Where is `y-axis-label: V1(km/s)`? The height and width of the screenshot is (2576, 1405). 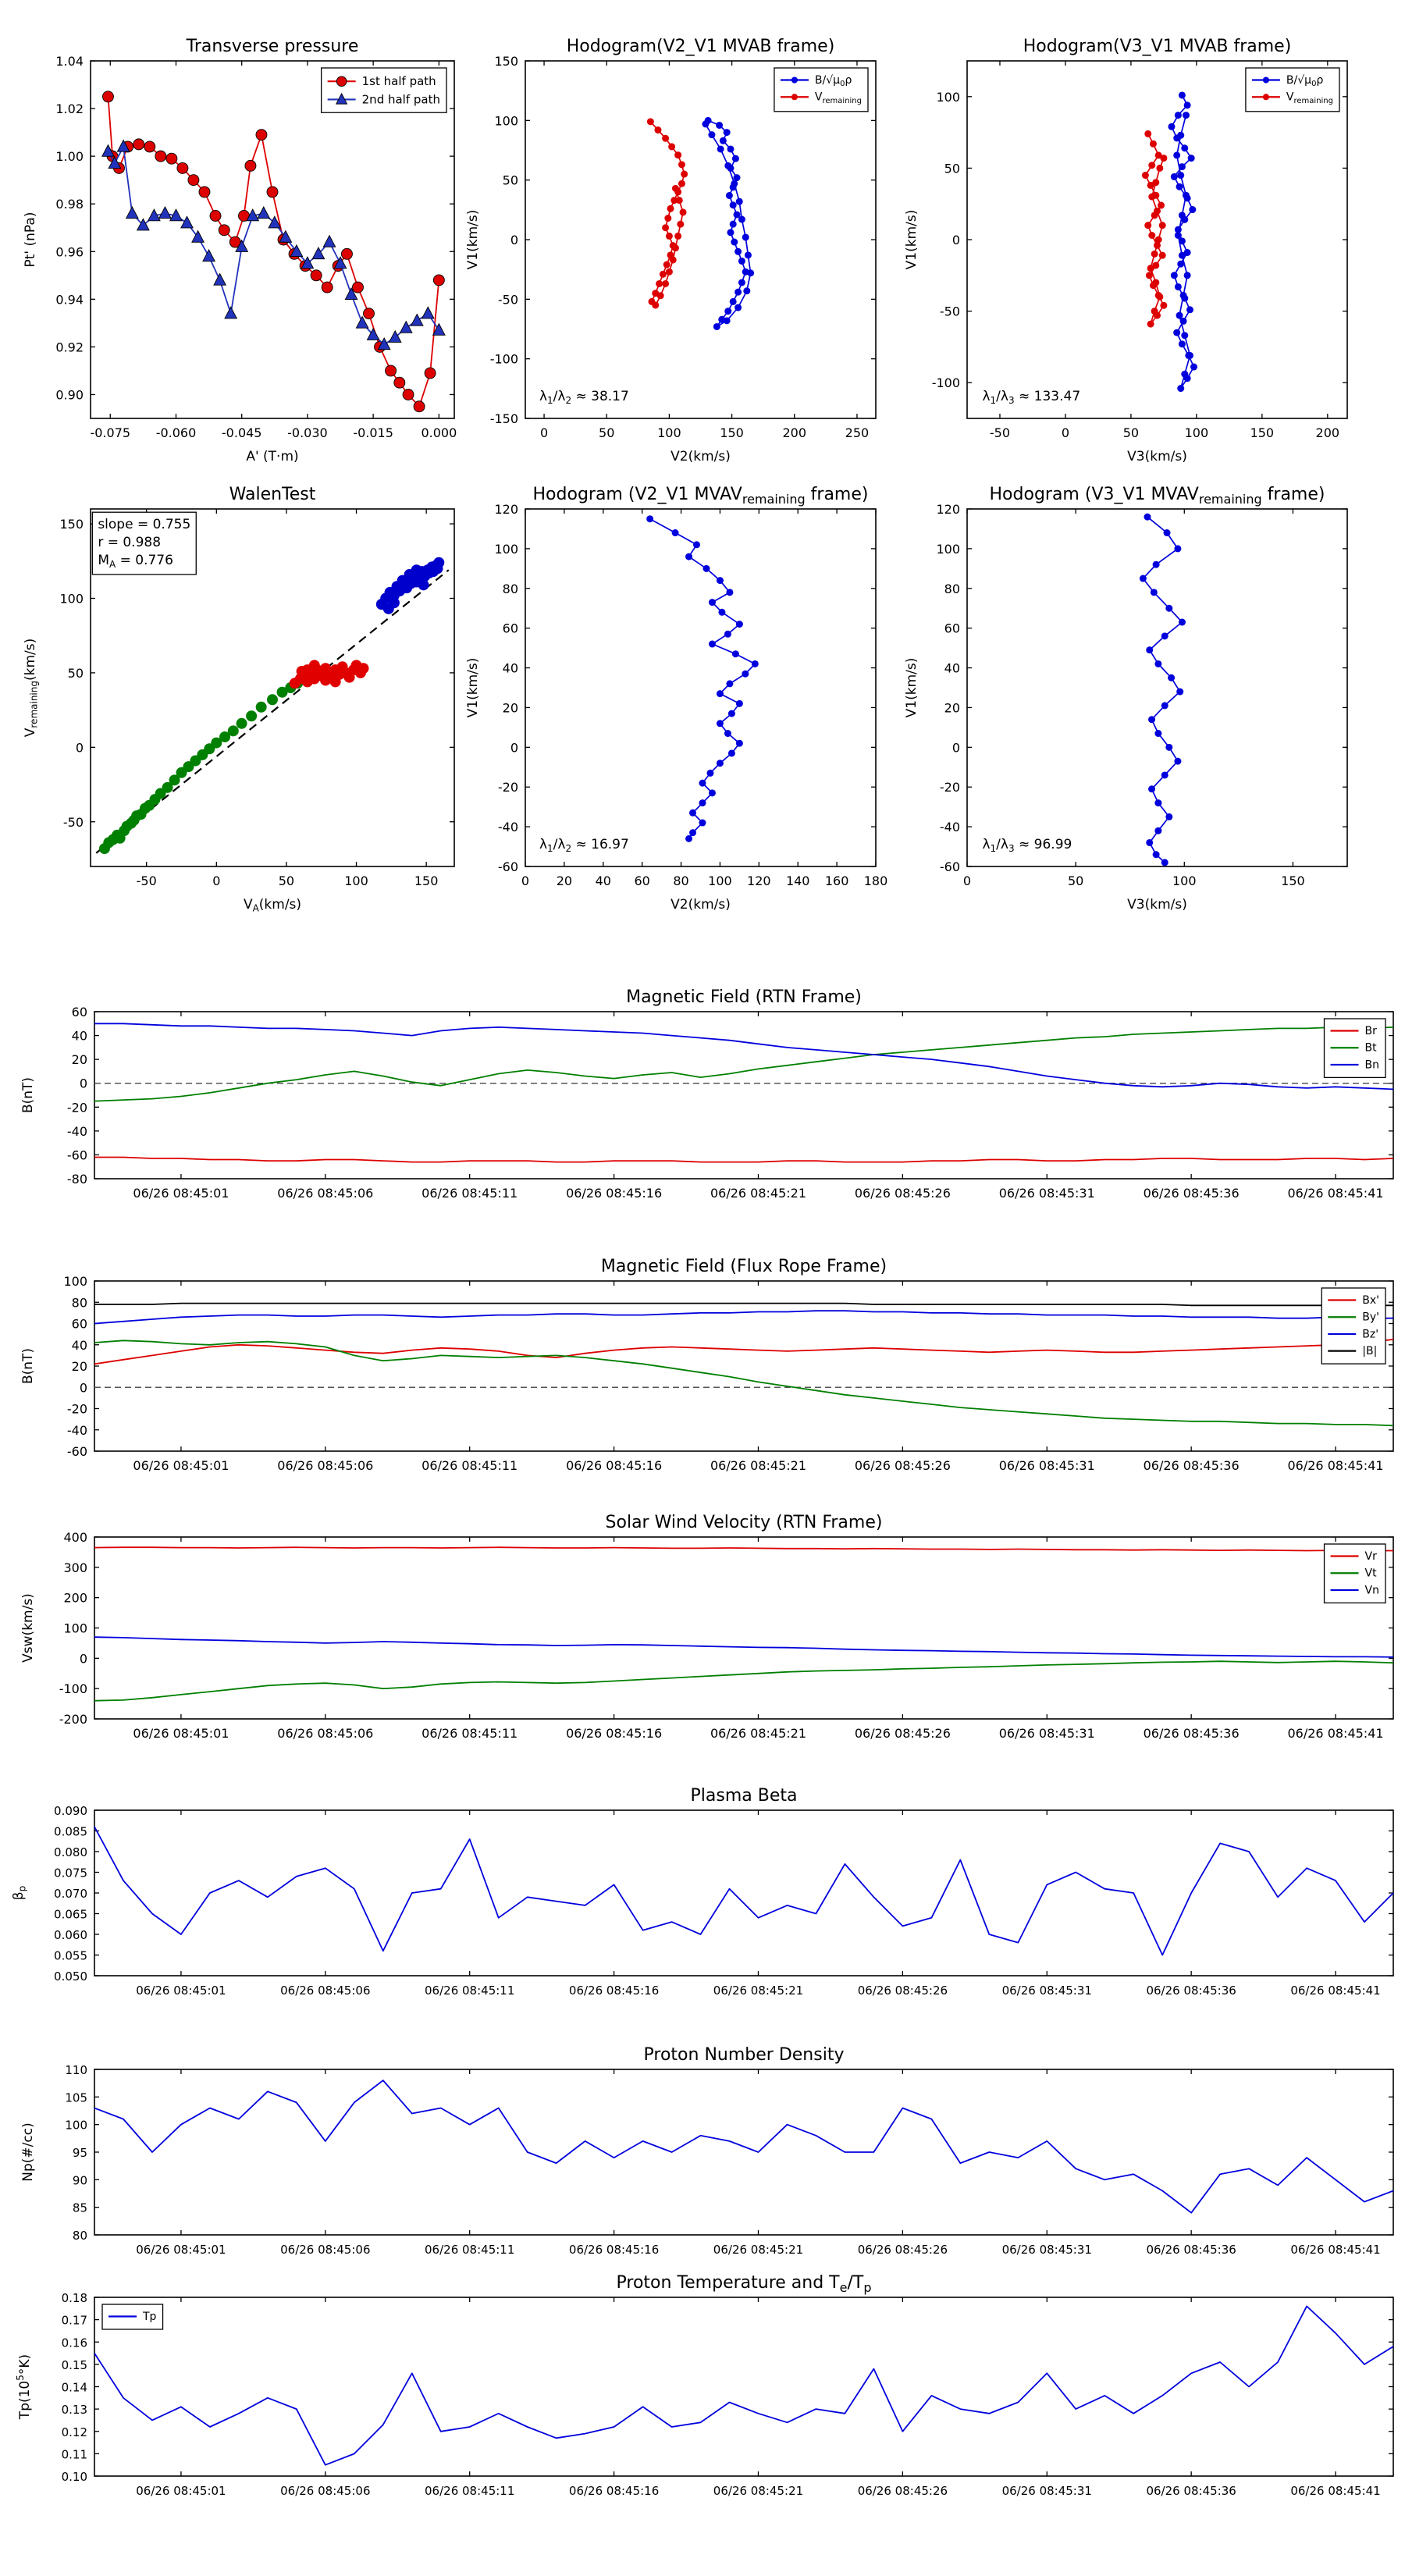 y-axis-label: V1(km/s) is located at coordinates (911, 688).